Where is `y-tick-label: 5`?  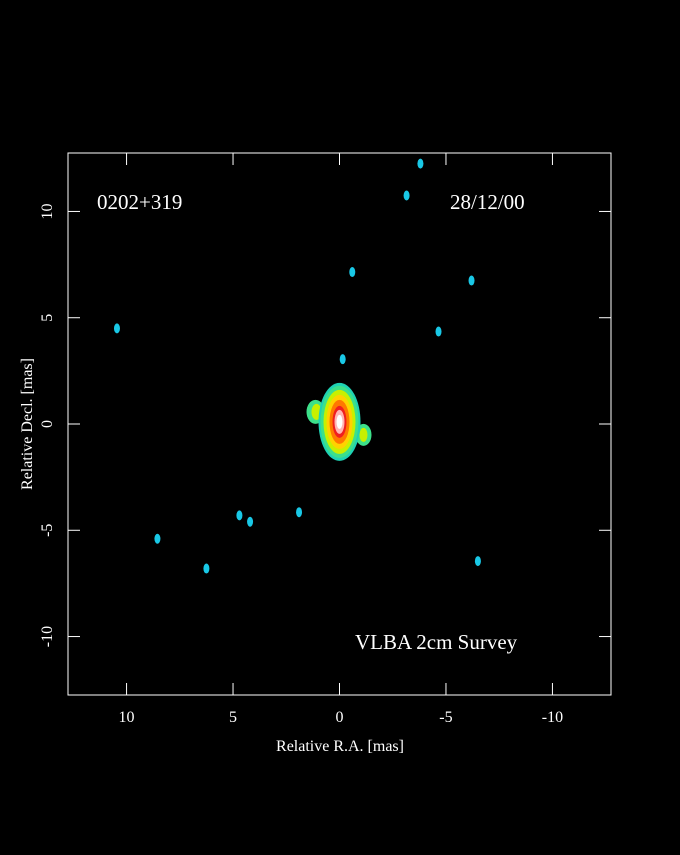
y-tick-label: 5 is located at coordinates (47, 318).